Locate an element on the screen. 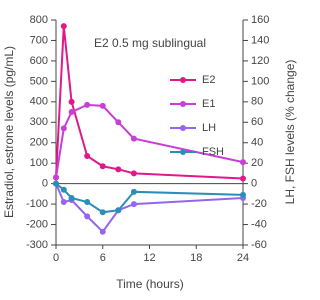 Image resolution: width=320 pixels, height=300 pixels. x-tick-label: 0 is located at coordinates (56, 258).